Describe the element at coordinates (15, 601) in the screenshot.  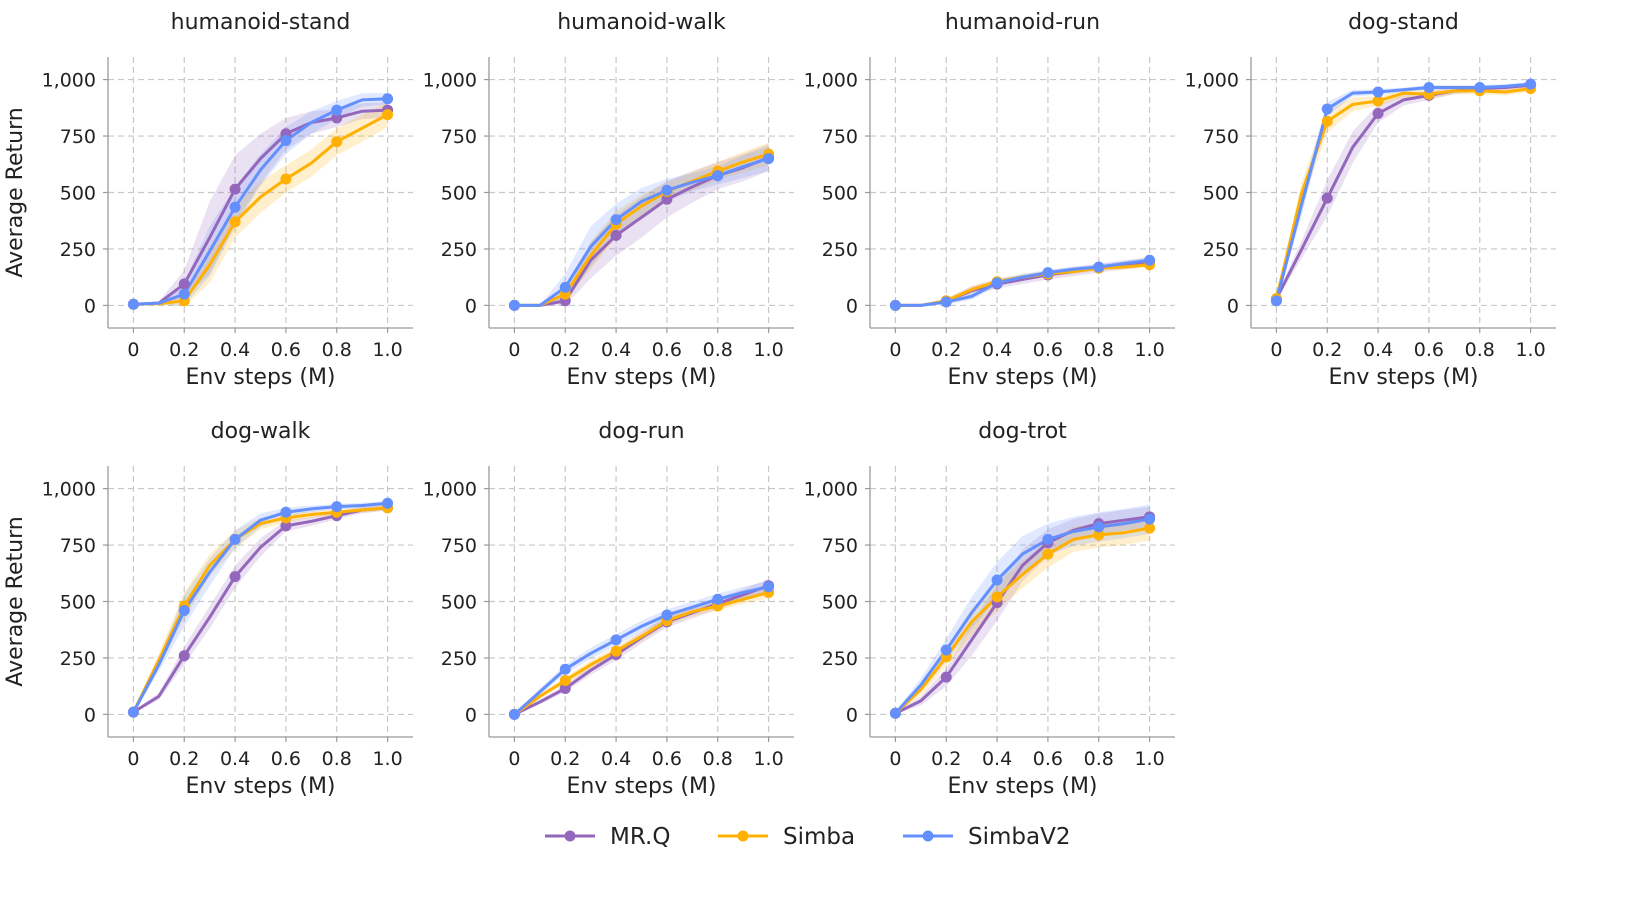
I see `y-axis-label: Average Return` at that location.